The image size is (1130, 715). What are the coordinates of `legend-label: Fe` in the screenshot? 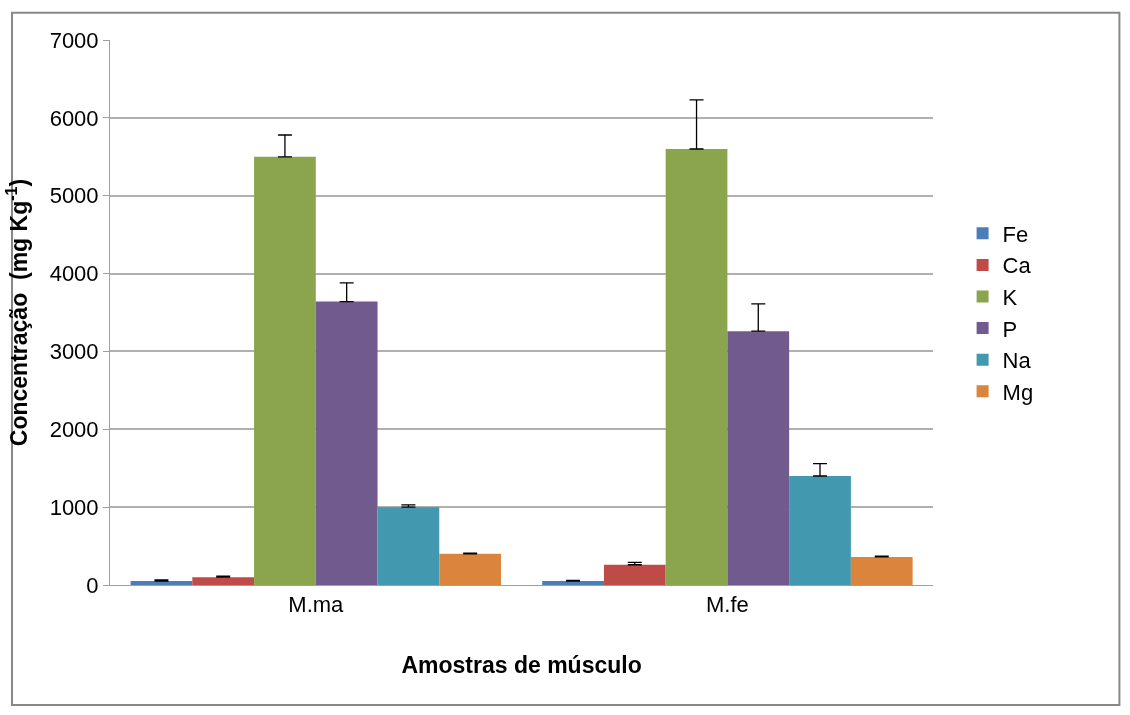 It's located at (1015, 234).